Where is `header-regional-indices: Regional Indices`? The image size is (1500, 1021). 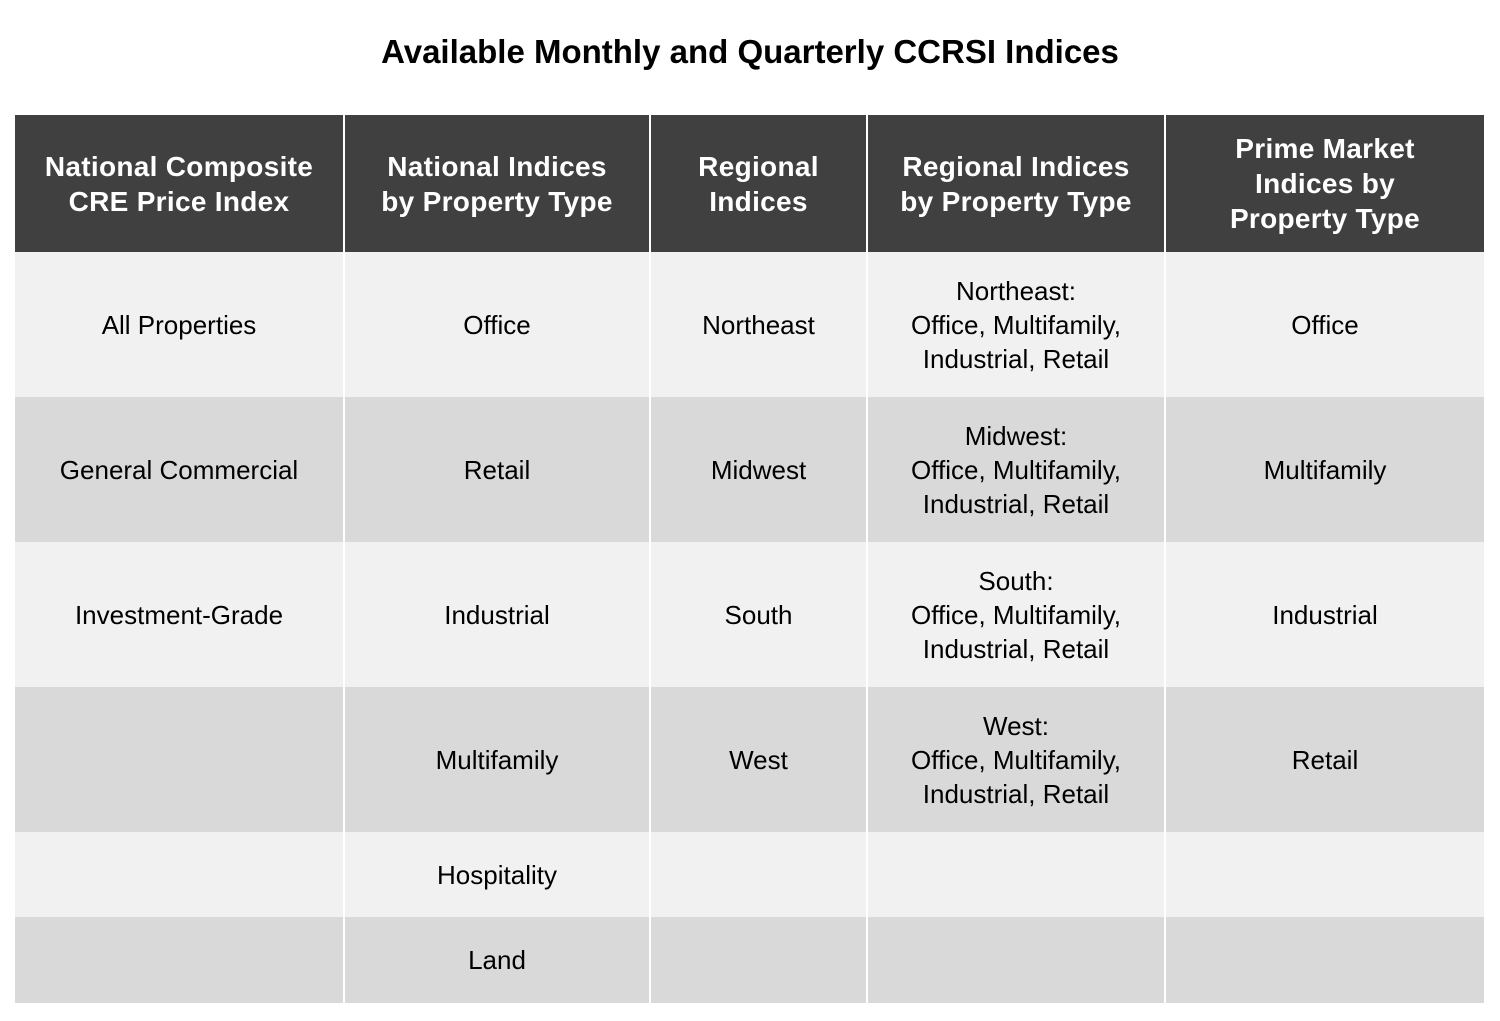
header-regional-indices: Regional Indices is located at coordinates (758, 183).